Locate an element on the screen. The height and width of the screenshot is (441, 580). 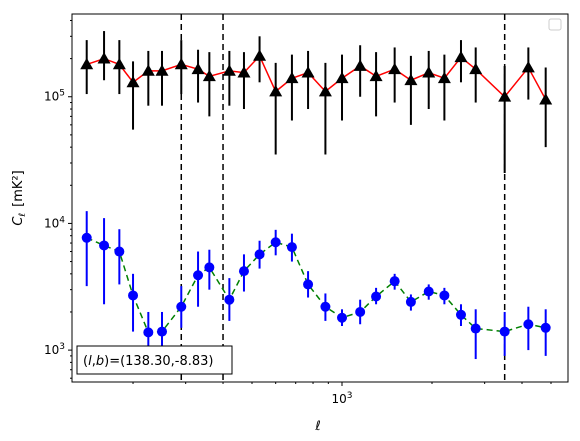
annotation-b: b is located at coordinates (100, 361).